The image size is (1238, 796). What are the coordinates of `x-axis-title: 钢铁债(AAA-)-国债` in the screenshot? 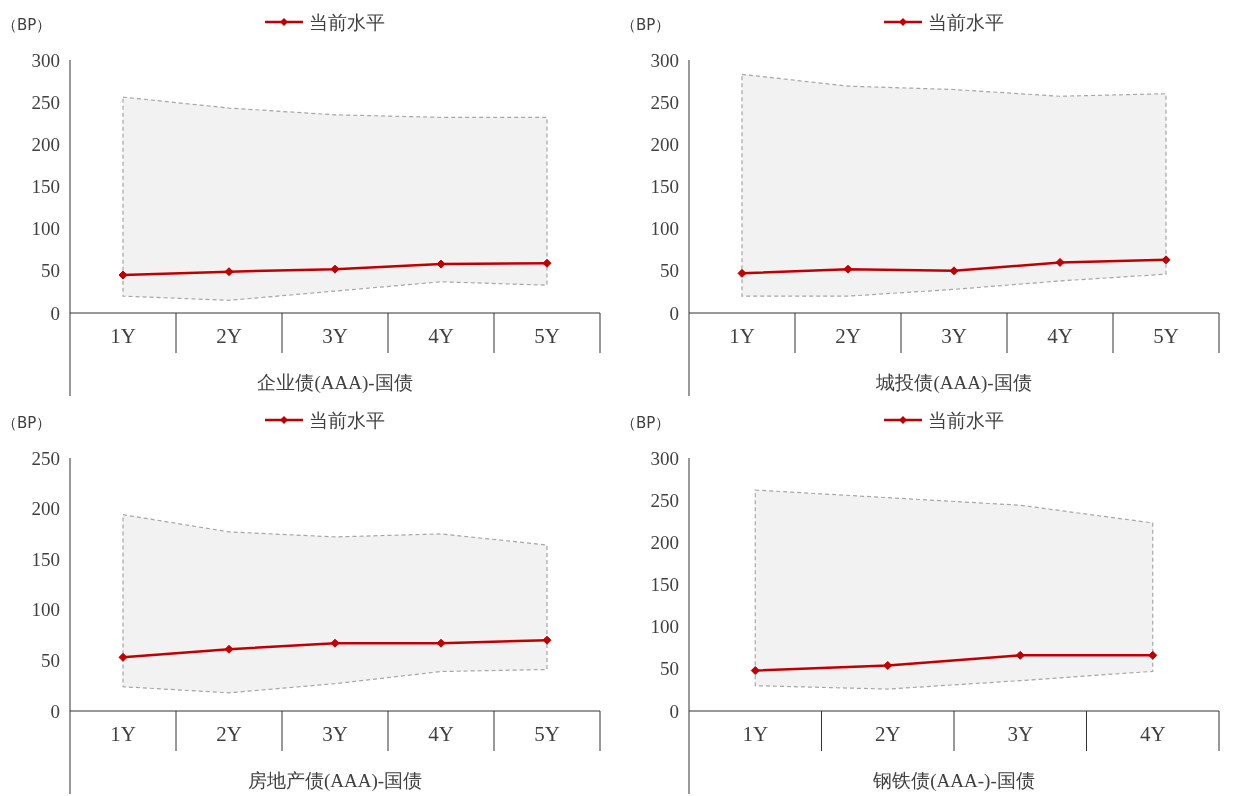 It's located at (953, 781).